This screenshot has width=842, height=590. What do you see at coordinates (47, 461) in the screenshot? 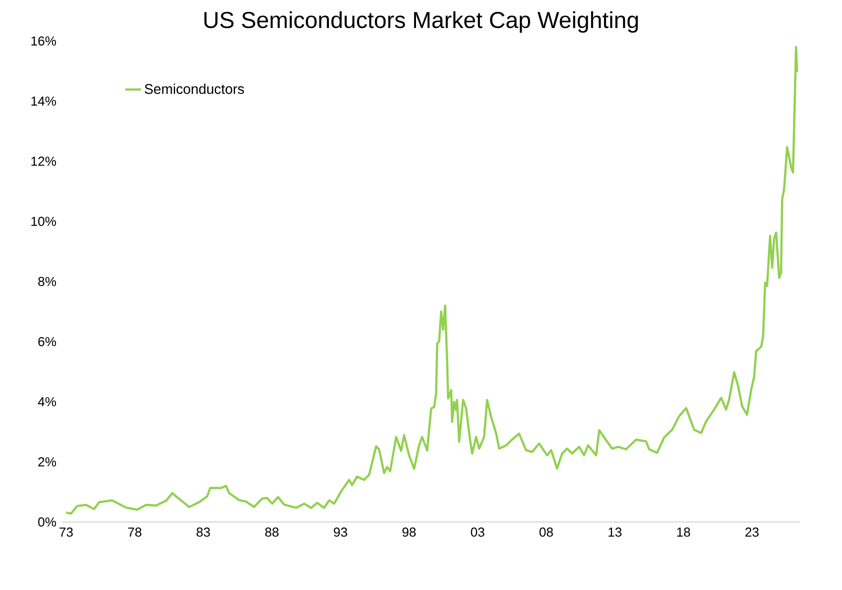
I see `y-tick-label: 2%` at bounding box center [47, 461].